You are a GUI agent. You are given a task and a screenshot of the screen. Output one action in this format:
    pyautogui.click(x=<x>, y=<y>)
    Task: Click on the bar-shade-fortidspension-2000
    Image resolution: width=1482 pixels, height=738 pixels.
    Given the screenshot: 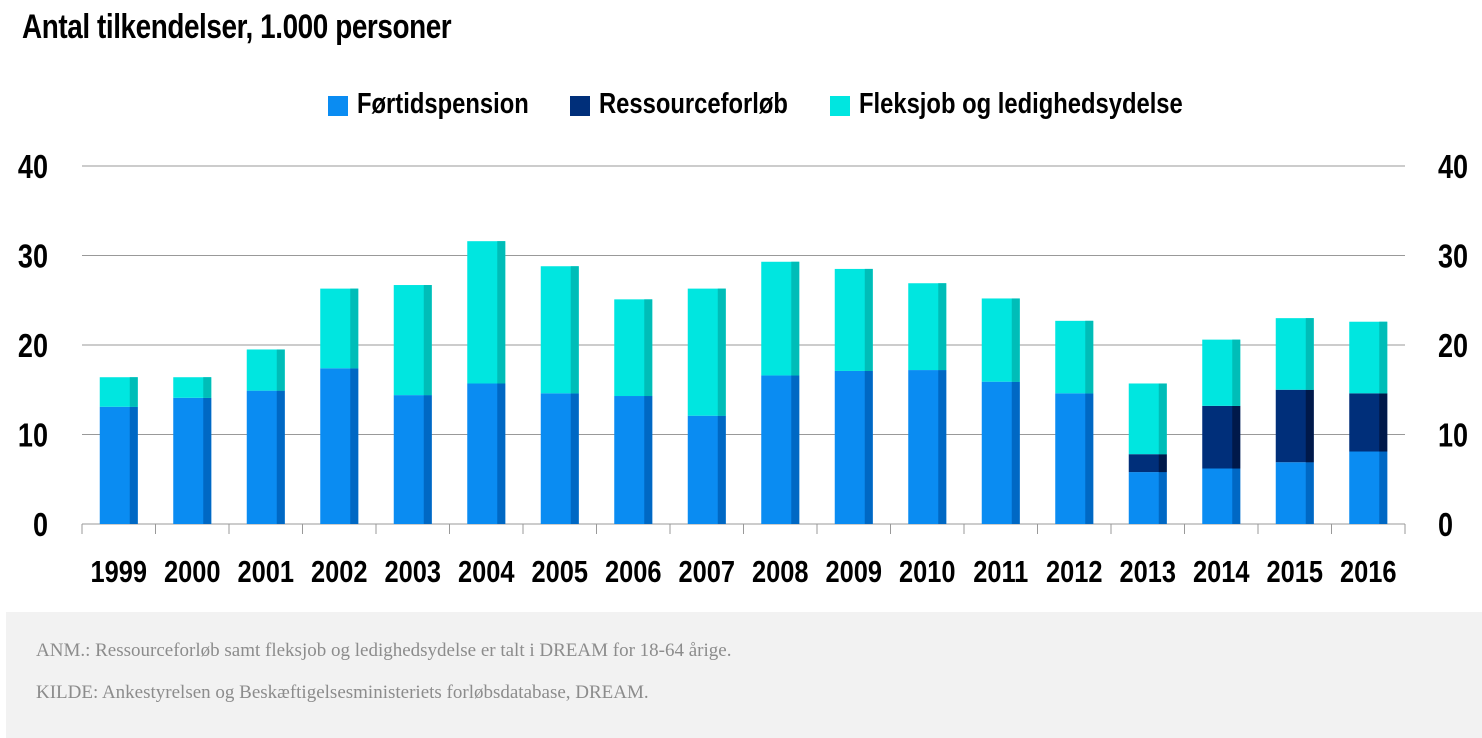 What is the action you would take?
    pyautogui.click(x=207, y=460)
    